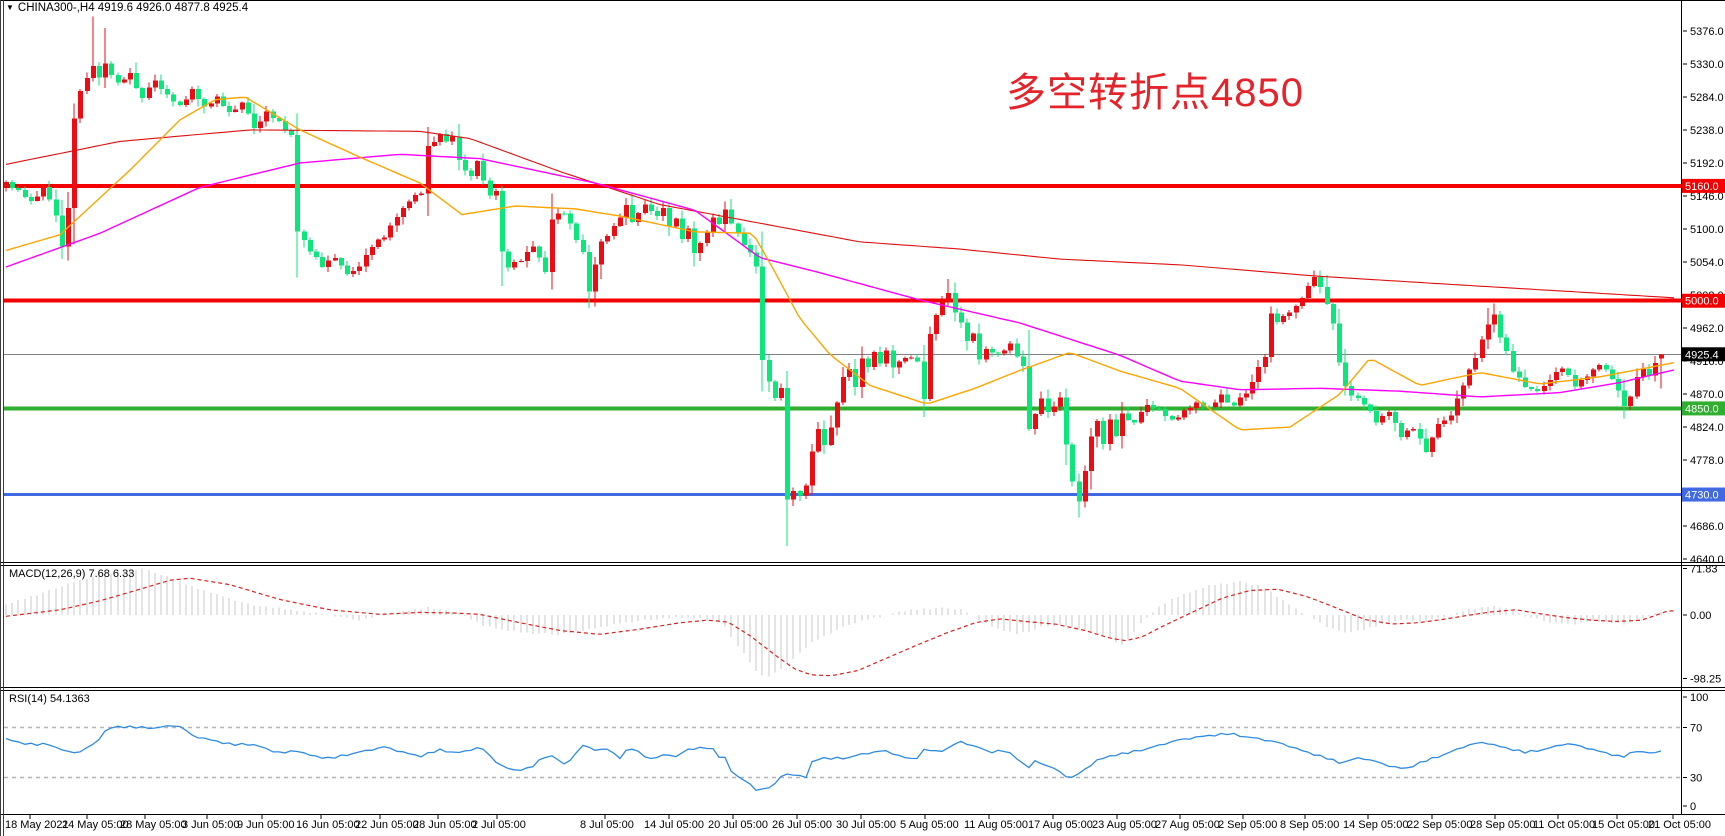 The image size is (1725, 836). I want to click on price-tick-label: 5192.0, so click(1707, 164).